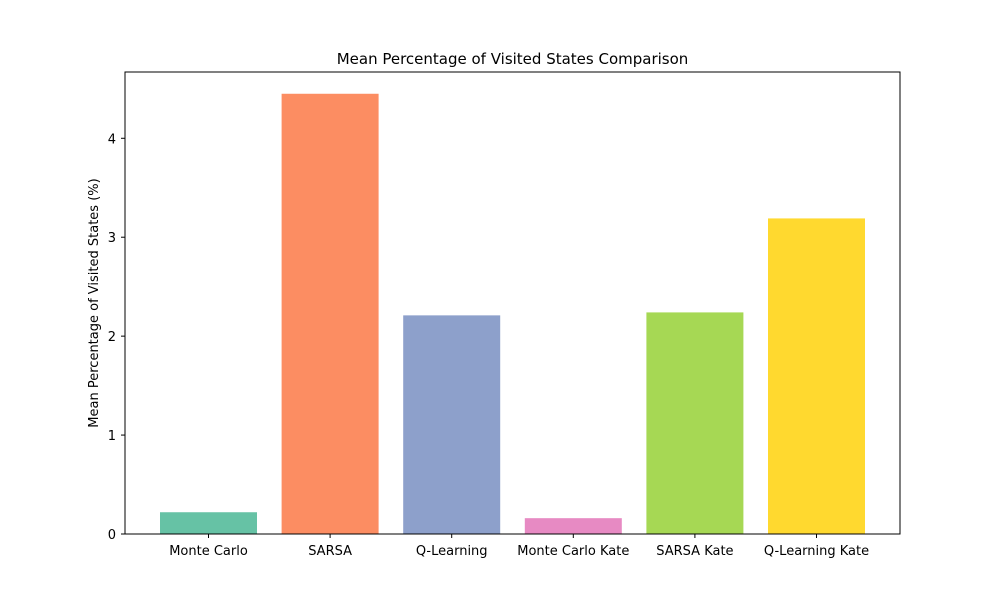 The height and width of the screenshot is (604, 1000). What do you see at coordinates (330, 551) in the screenshot?
I see `x-tick-label: SARSA` at bounding box center [330, 551].